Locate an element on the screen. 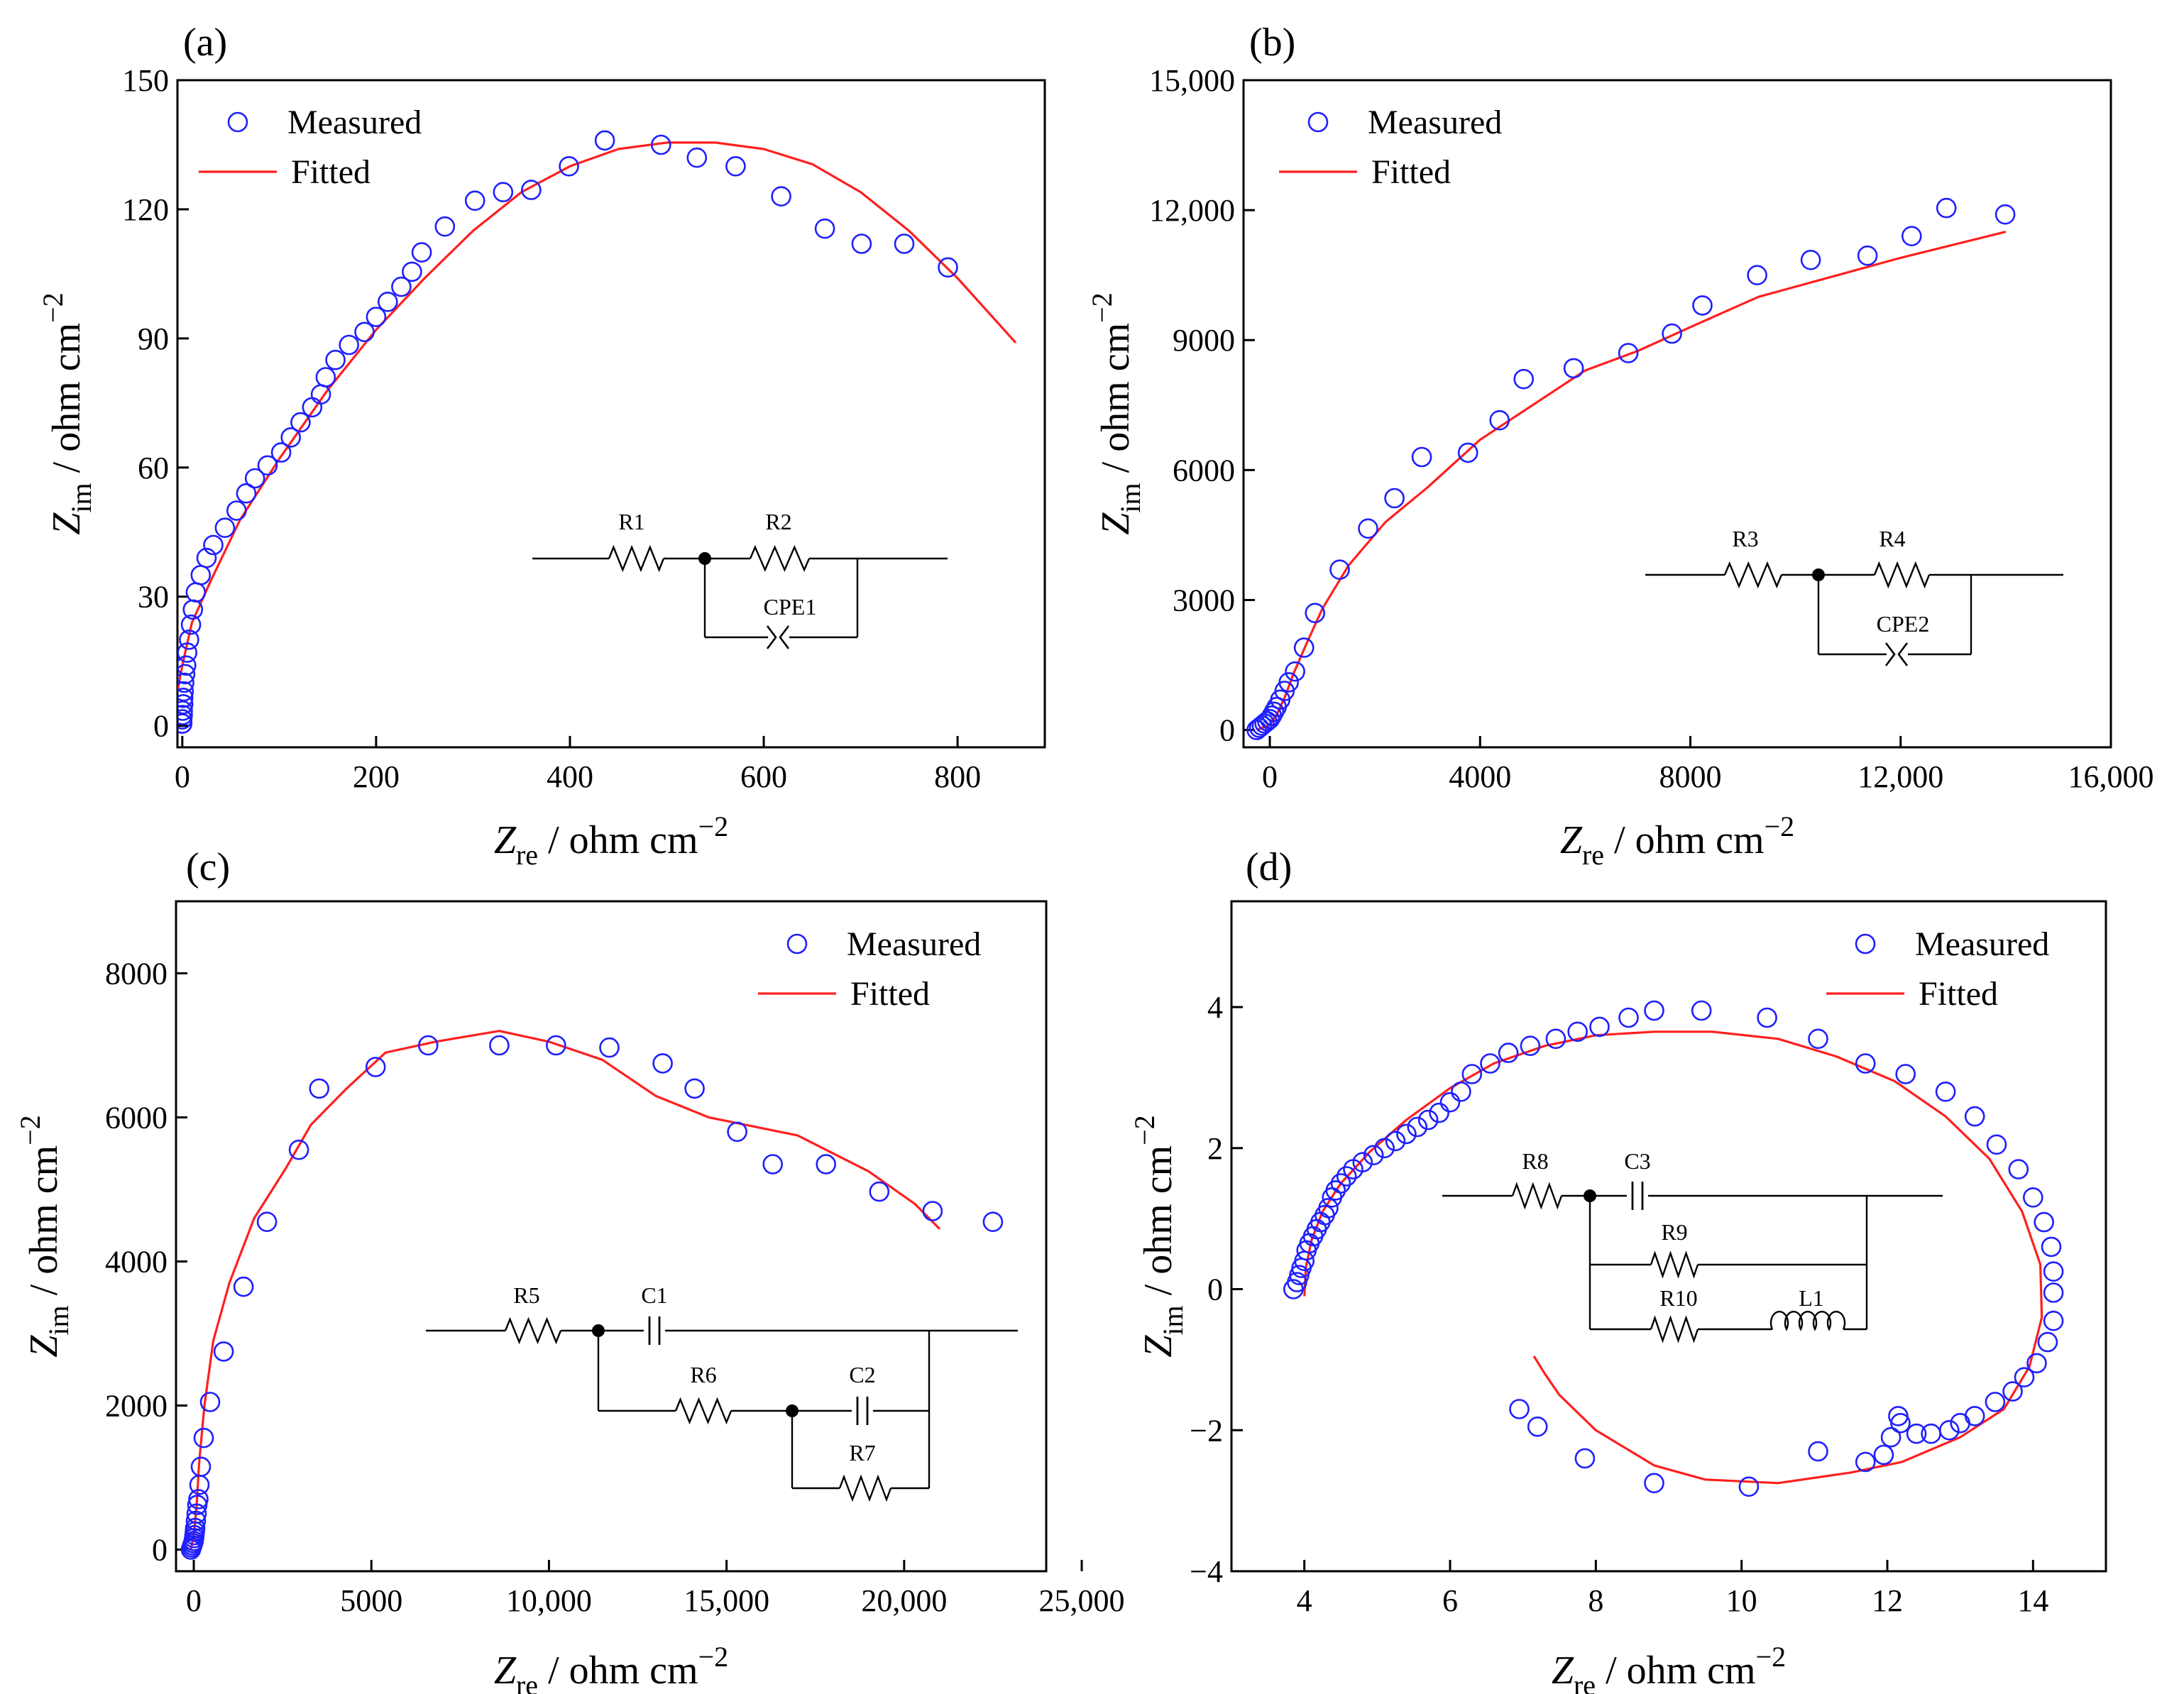 This screenshot has height=1694, width=2184. y-tick-label: 120 is located at coordinates (146, 210).